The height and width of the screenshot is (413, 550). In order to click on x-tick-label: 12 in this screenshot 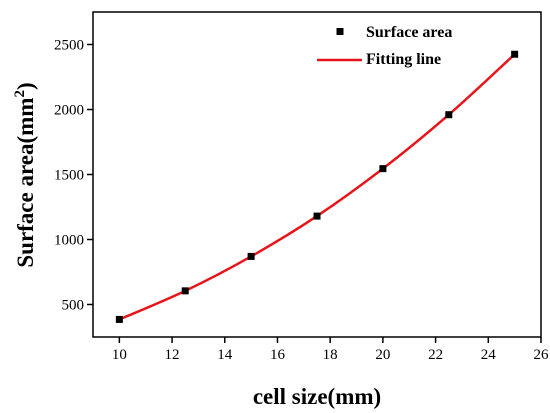, I will do `click(172, 355)`.